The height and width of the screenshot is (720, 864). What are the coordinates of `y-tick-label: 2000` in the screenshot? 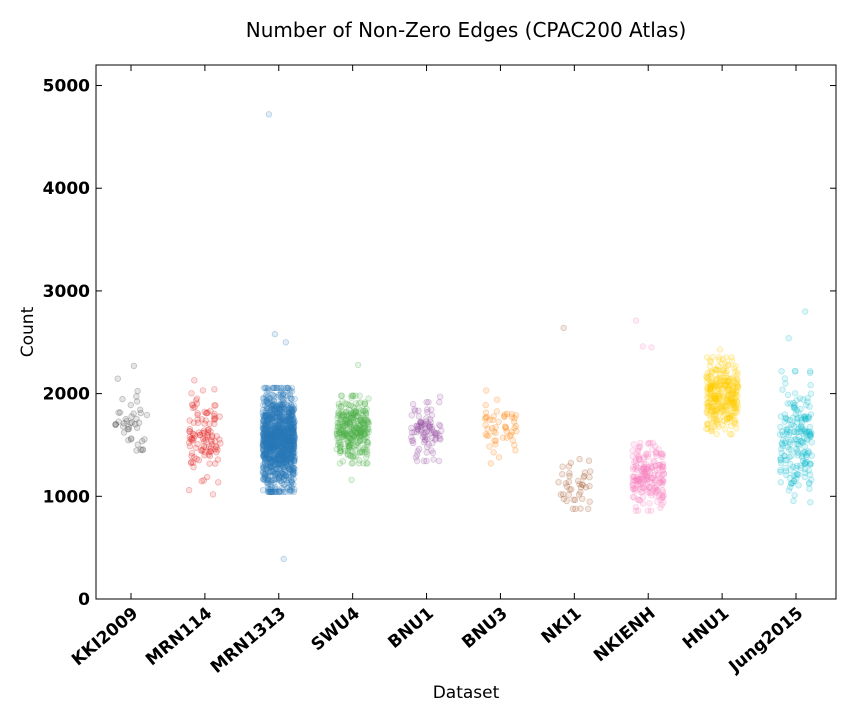 It's located at (66, 395).